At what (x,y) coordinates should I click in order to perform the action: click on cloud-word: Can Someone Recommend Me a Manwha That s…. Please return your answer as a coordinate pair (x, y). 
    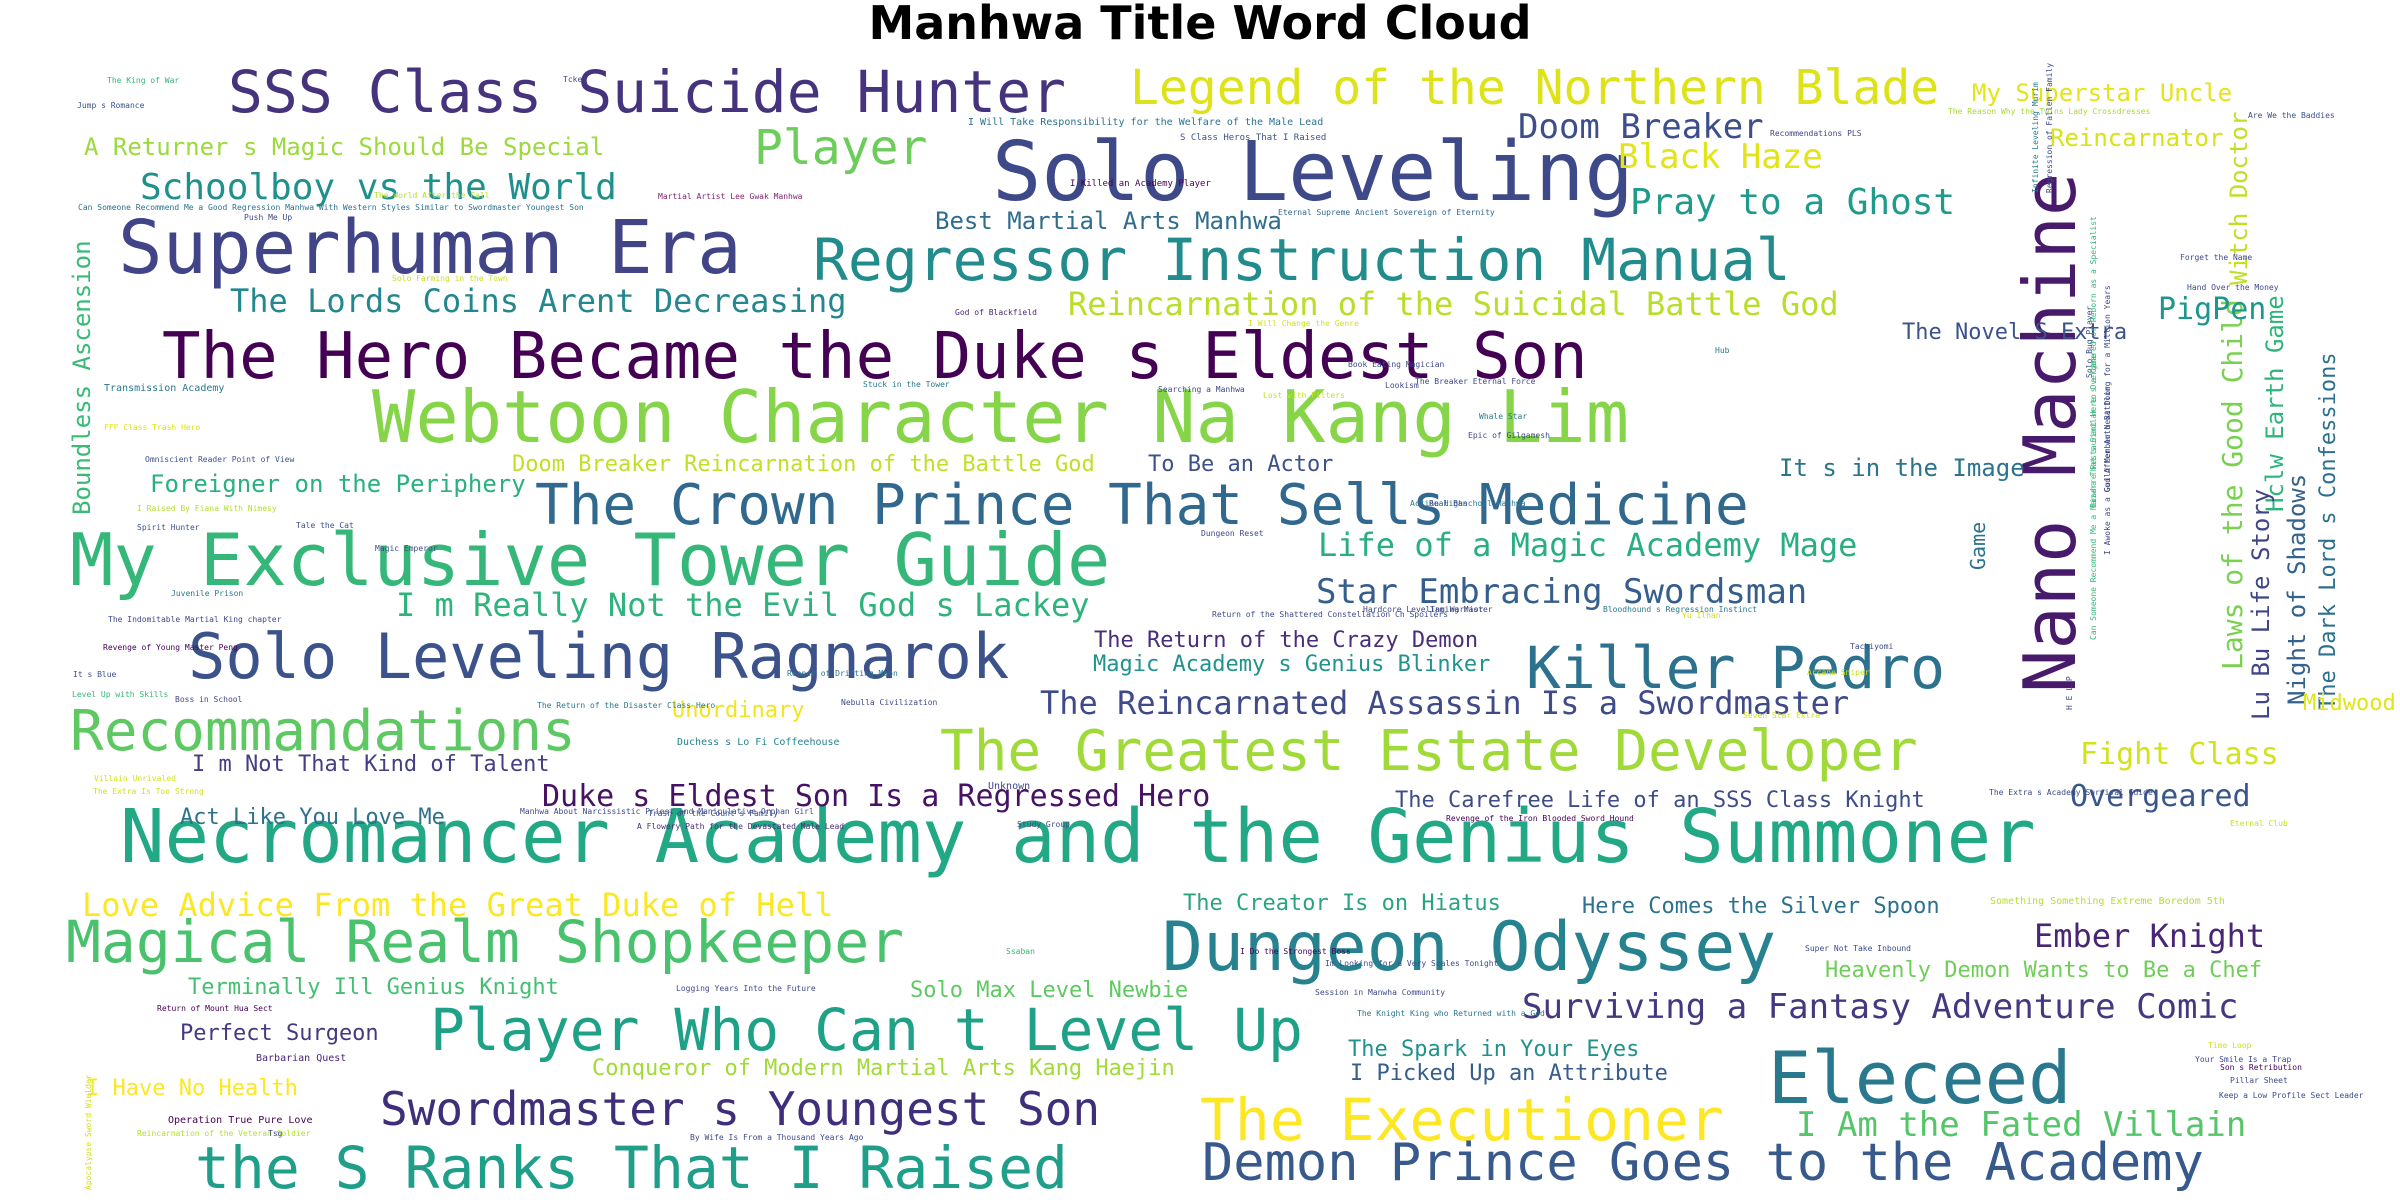
    Looking at the image, I should click on (2093, 428).